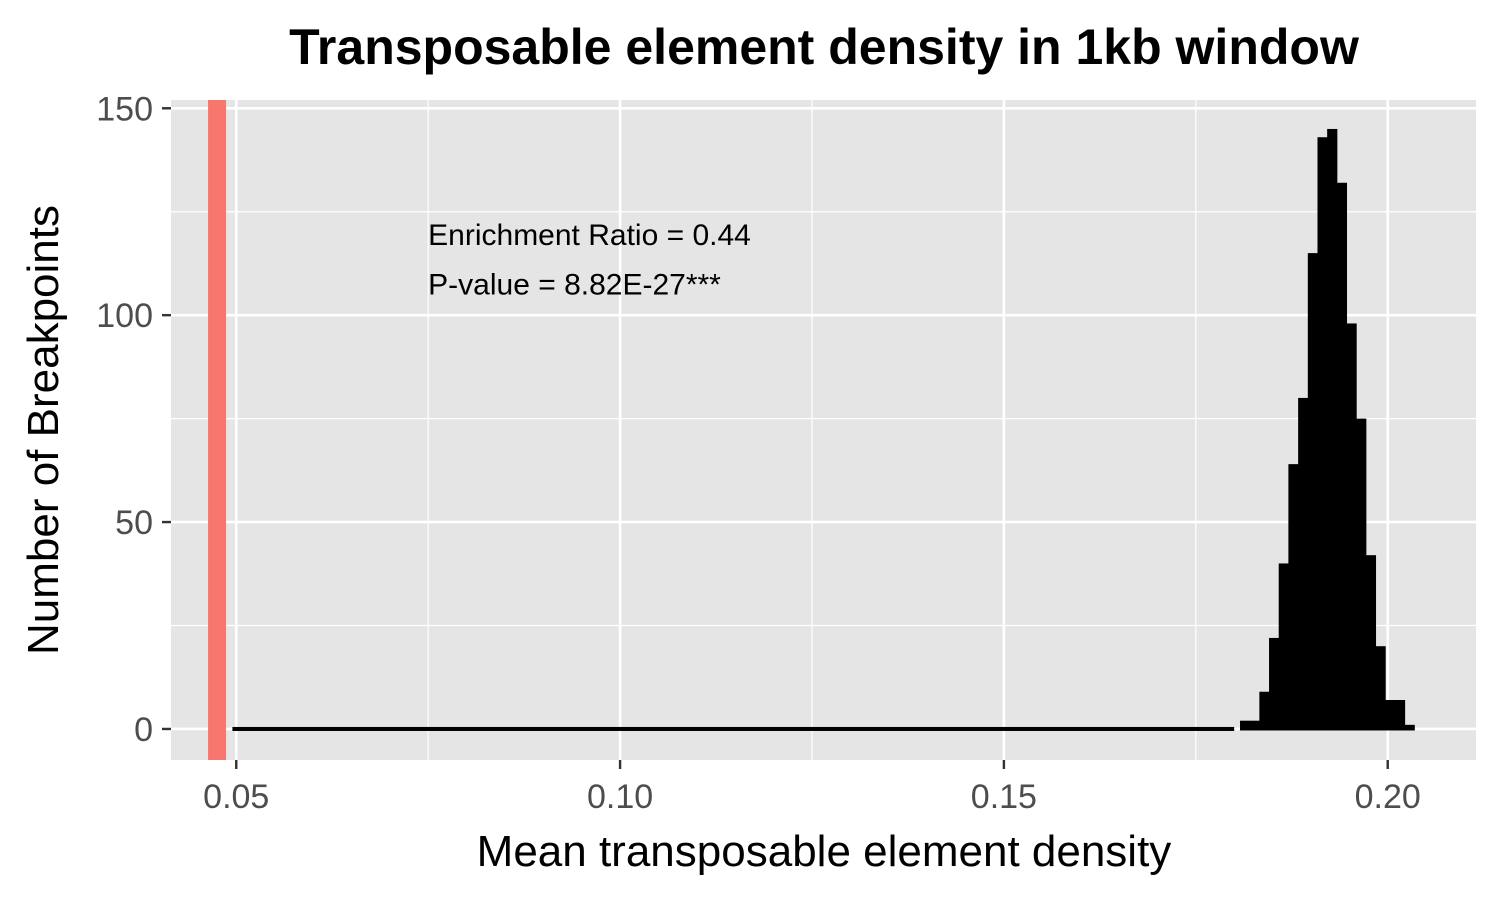  What do you see at coordinates (824, 851) in the screenshot?
I see `x-axis-title: Mean transposable element density` at bounding box center [824, 851].